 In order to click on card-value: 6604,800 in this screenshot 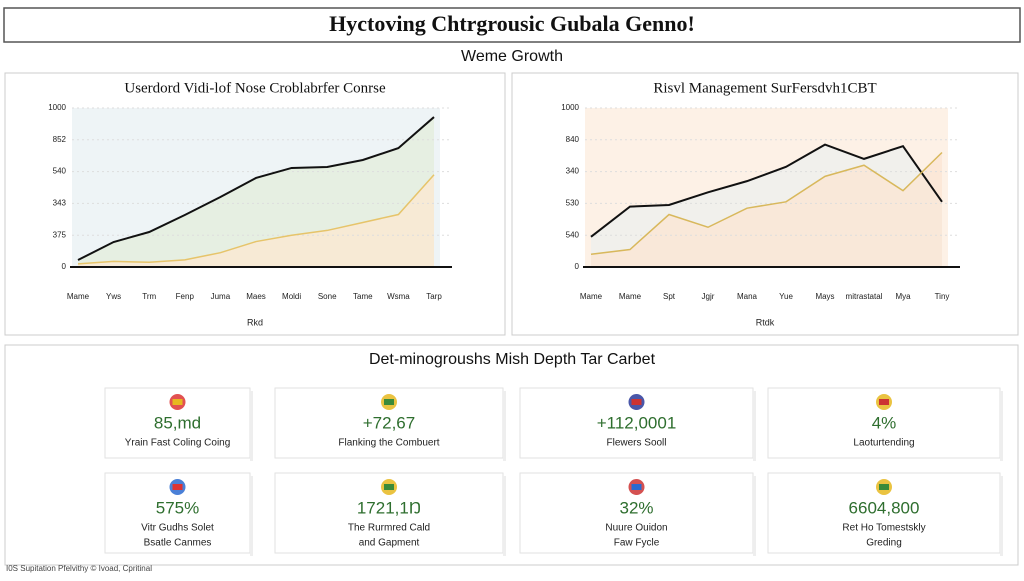, I will do `click(884, 507)`.